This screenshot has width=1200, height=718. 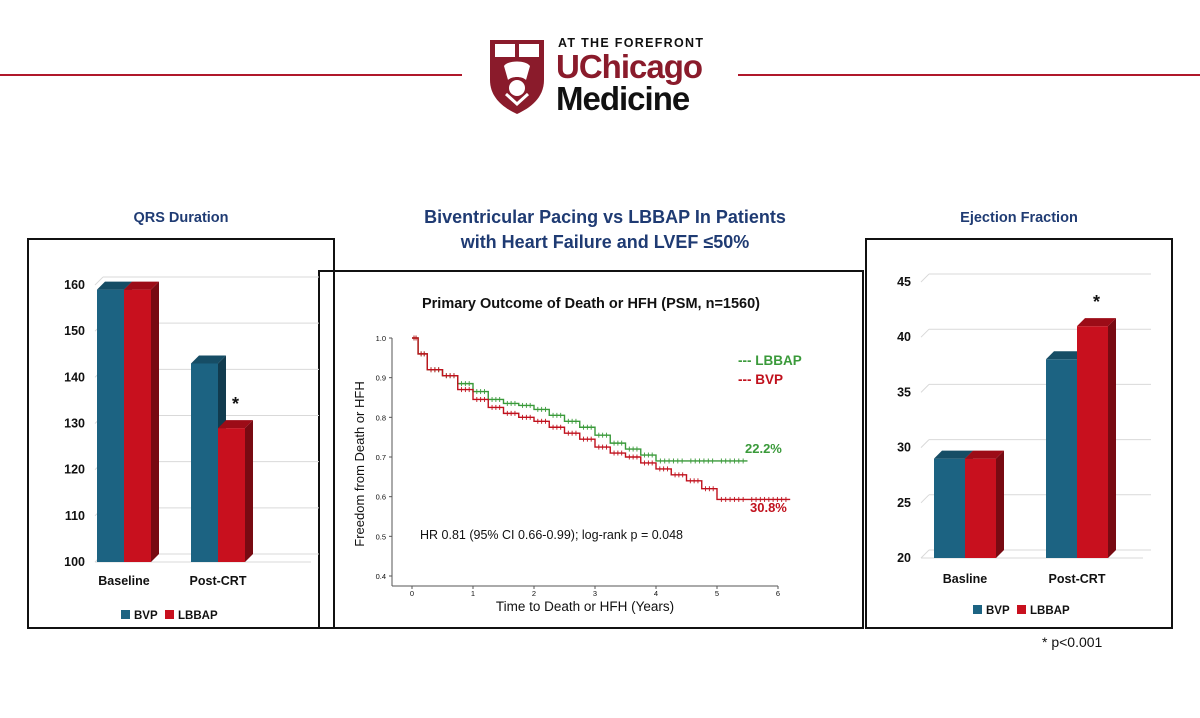 What do you see at coordinates (381, 576) in the screenshot?
I see `km-ytick-label: 0.4` at bounding box center [381, 576].